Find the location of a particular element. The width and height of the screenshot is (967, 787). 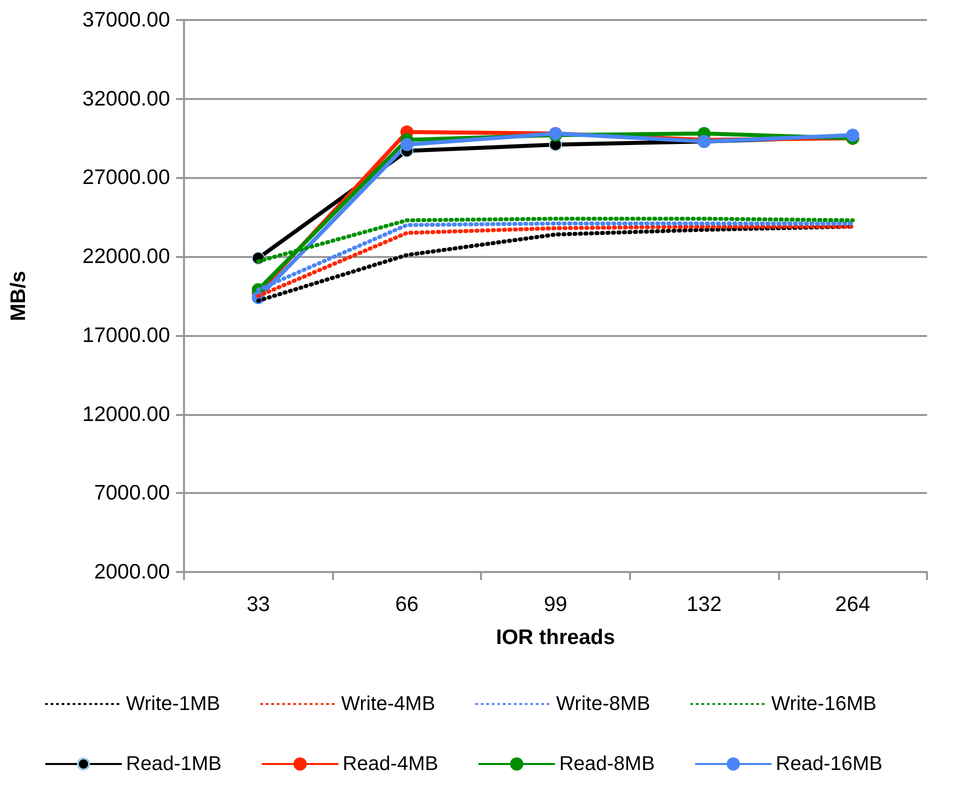

x-tick-label: 132 is located at coordinates (704, 604).